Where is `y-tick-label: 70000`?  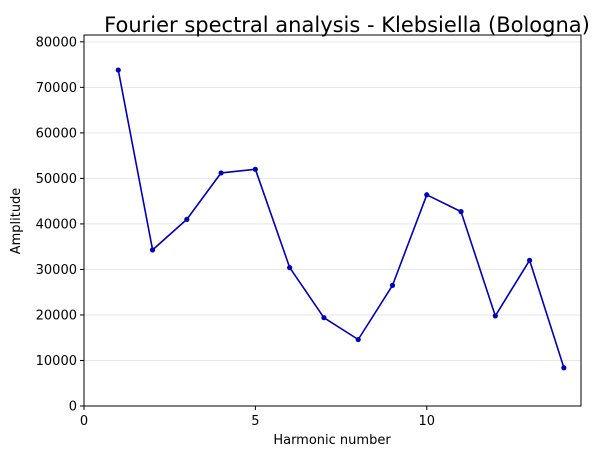 y-tick-label: 70000 is located at coordinates (56, 88).